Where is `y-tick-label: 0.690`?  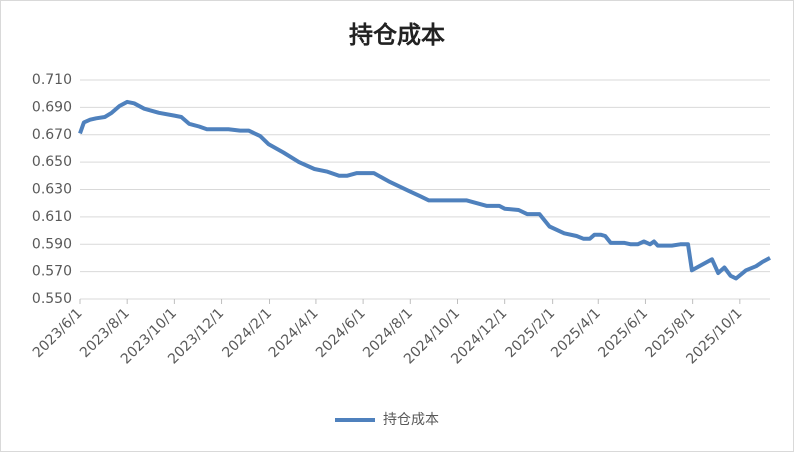
y-tick-label: 0.690 is located at coordinates (52, 107).